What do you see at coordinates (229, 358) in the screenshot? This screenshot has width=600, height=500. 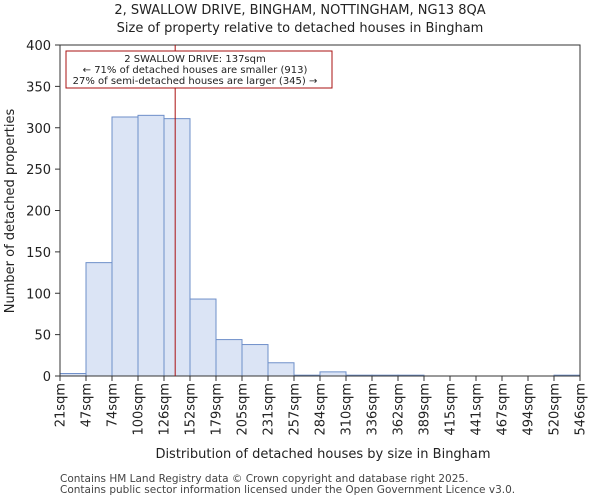 I see `bar-179sqm` at bounding box center [229, 358].